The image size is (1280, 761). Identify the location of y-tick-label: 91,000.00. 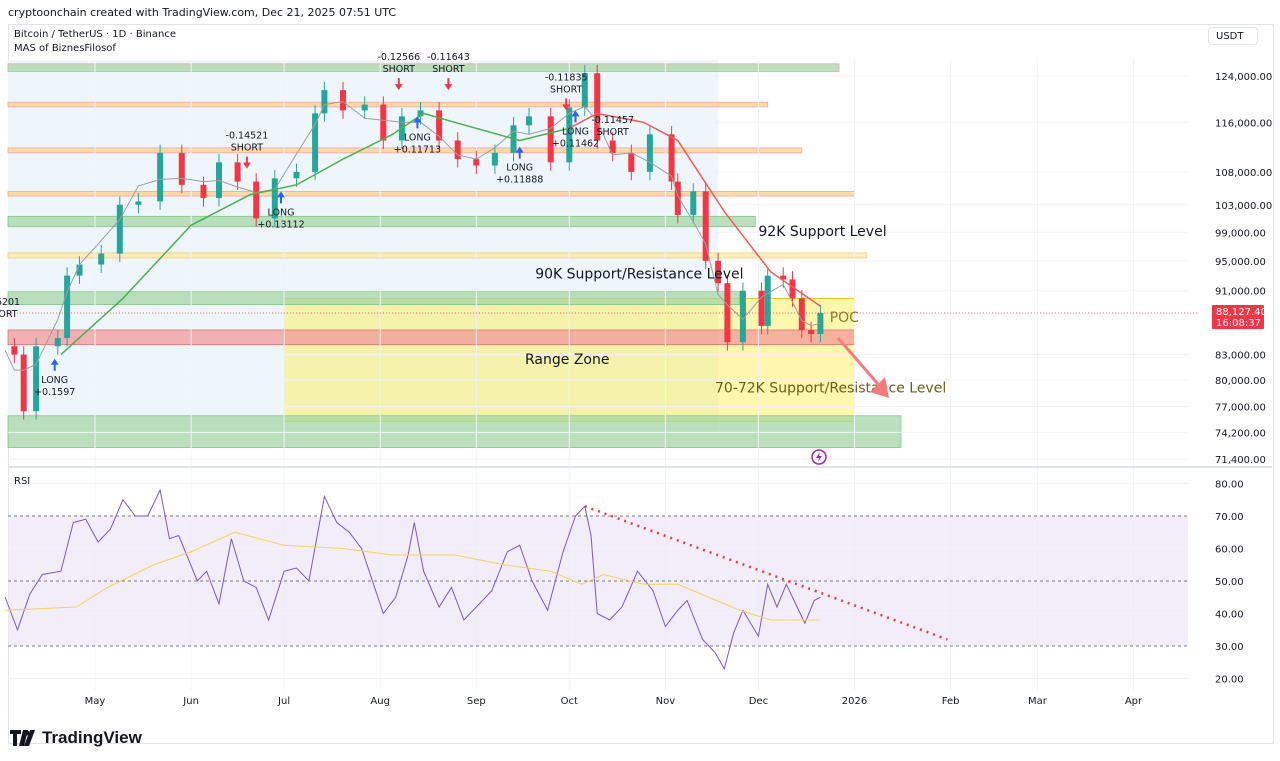
(1240, 292).